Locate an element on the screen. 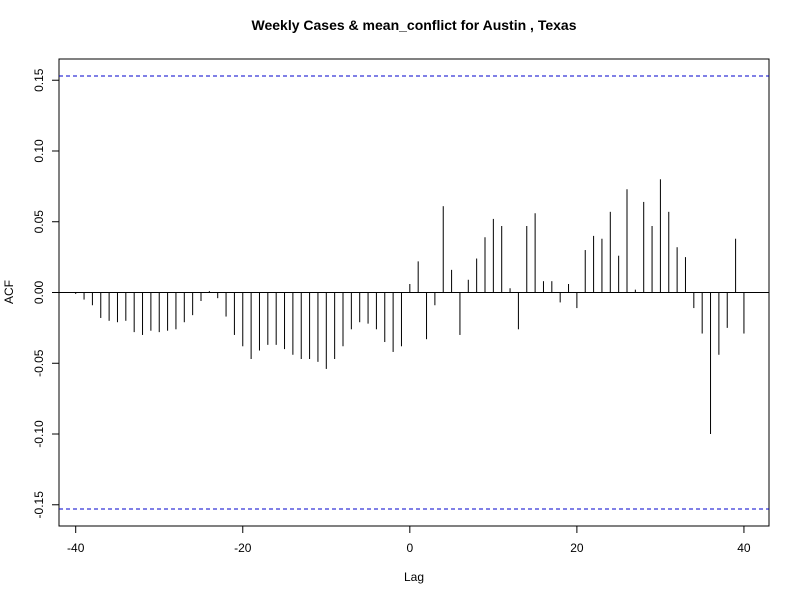 This screenshot has width=800, height=600. x-tick-label: -20 is located at coordinates (243, 548).